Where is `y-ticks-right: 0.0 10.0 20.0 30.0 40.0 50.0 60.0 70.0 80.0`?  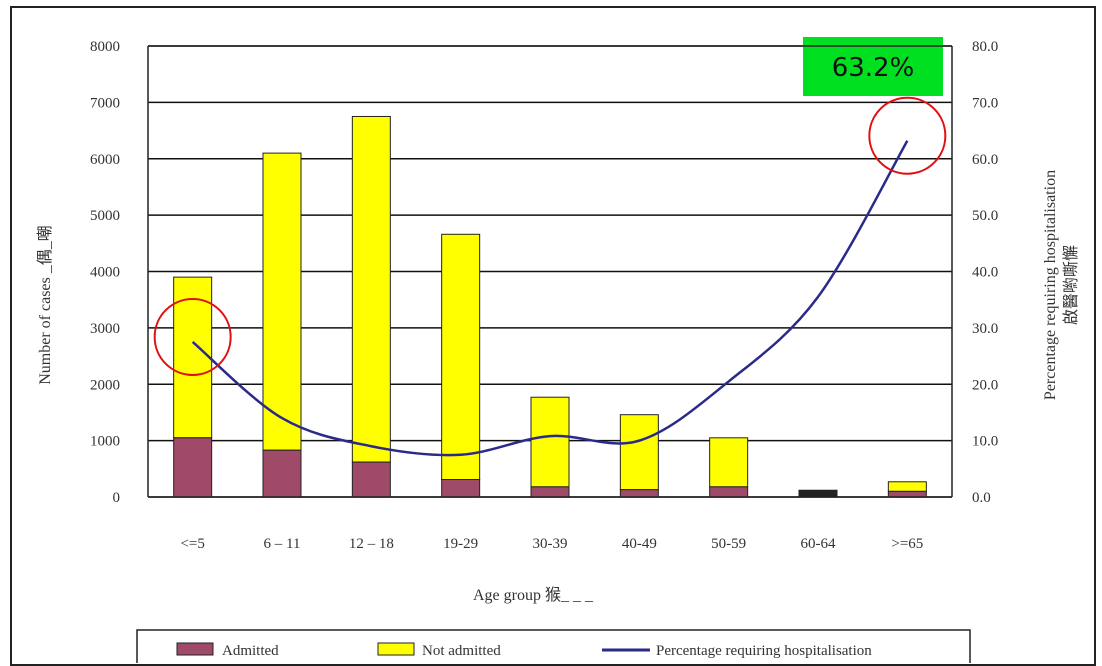
y-ticks-right: 0.0 10.0 20.0 30.0 40.0 50.0 60.0 70.0 80.0 is located at coordinates (985, 272).